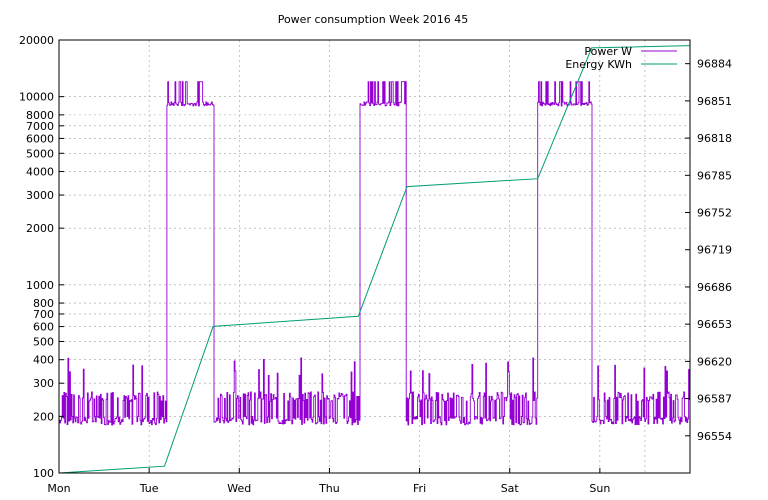 The height and width of the screenshot is (500, 768). I want to click on legend: Power W Energy KWh, so click(621, 58).